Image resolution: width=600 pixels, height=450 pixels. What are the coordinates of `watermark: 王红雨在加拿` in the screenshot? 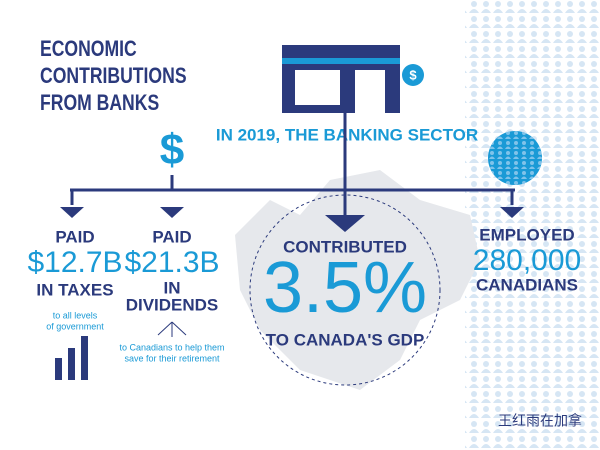 It's located at (540, 421).